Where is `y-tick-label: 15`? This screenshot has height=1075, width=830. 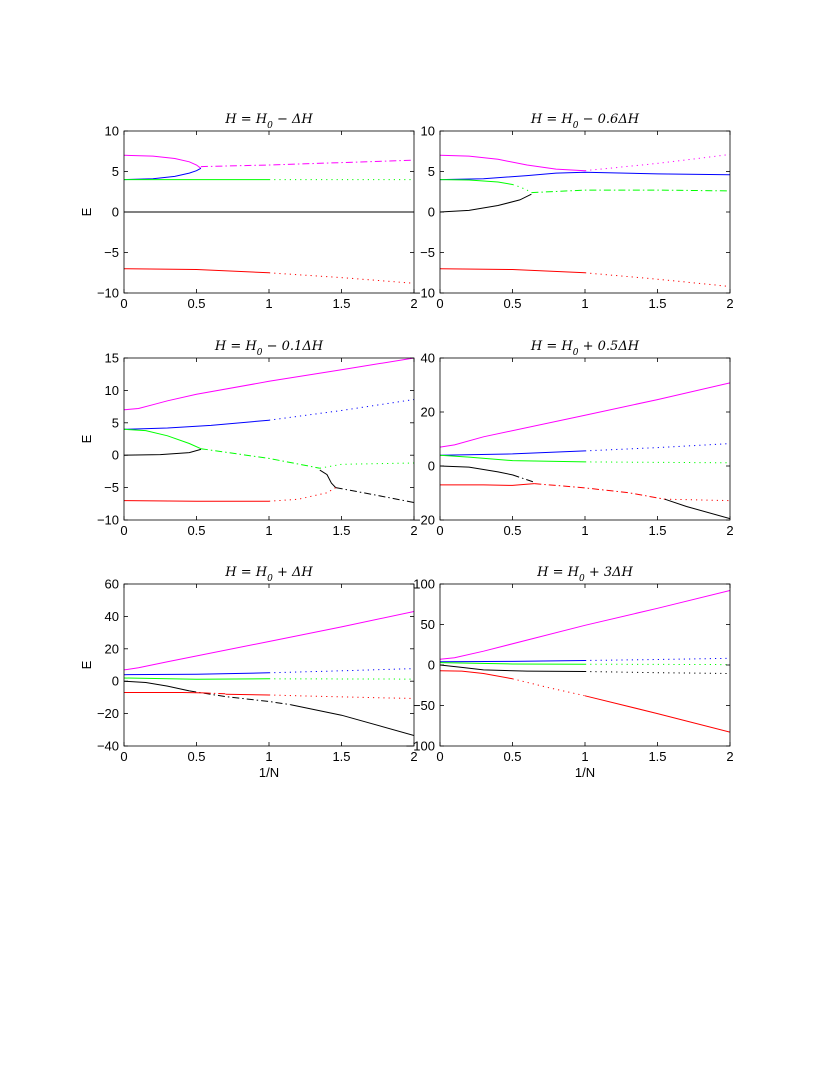 y-tick-label: 15 is located at coordinates (112, 358).